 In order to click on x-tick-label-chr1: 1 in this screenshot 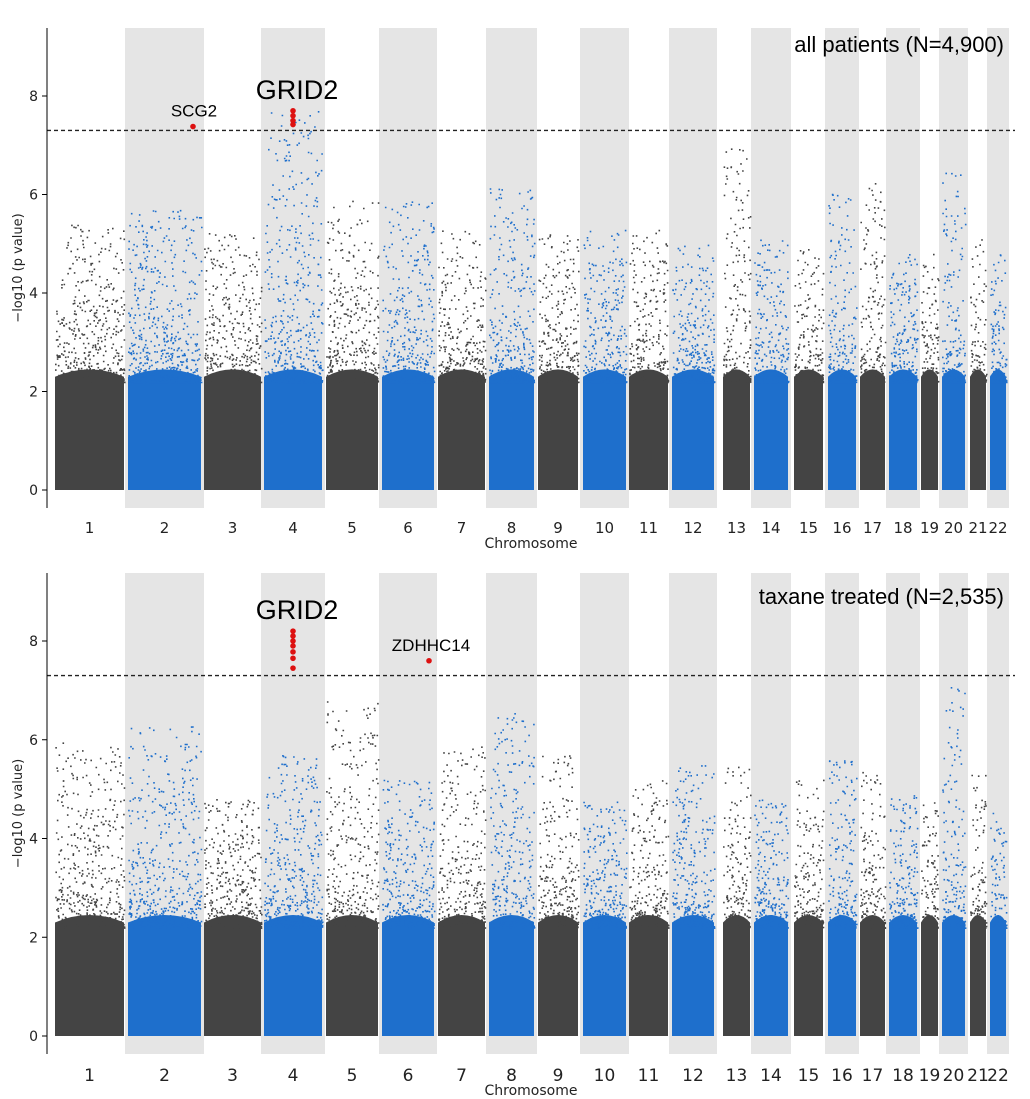, I will do `click(90, 528)`.